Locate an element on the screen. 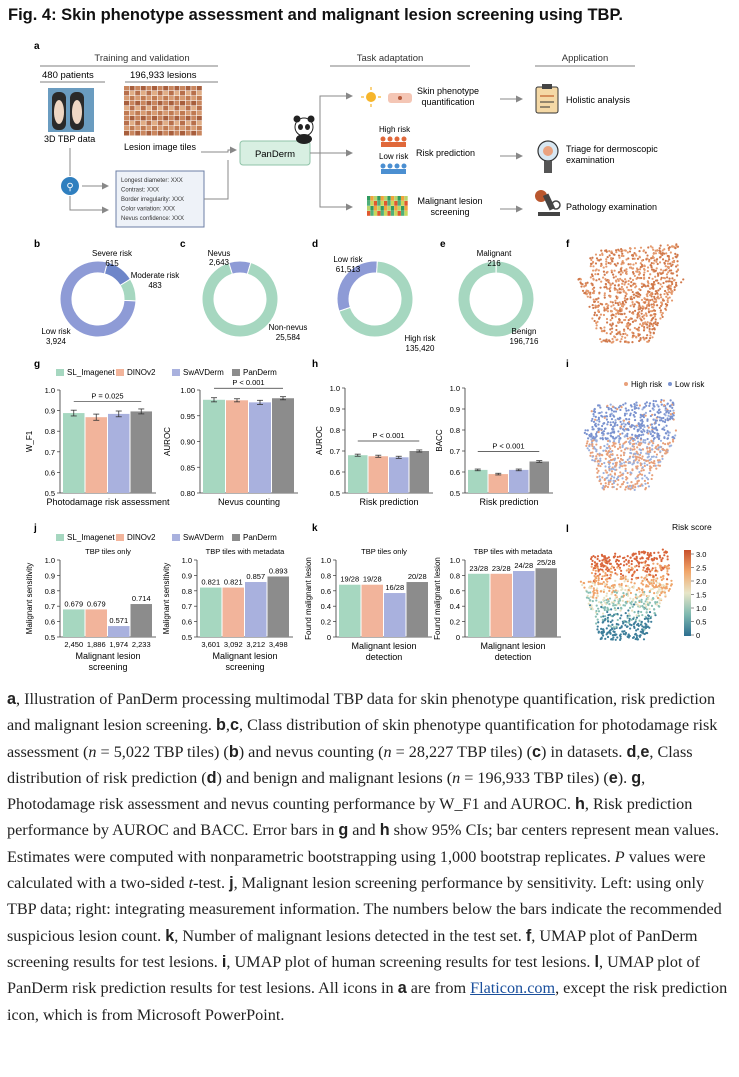  flaticon-link: Flaticon.com is located at coordinates (513, 988).